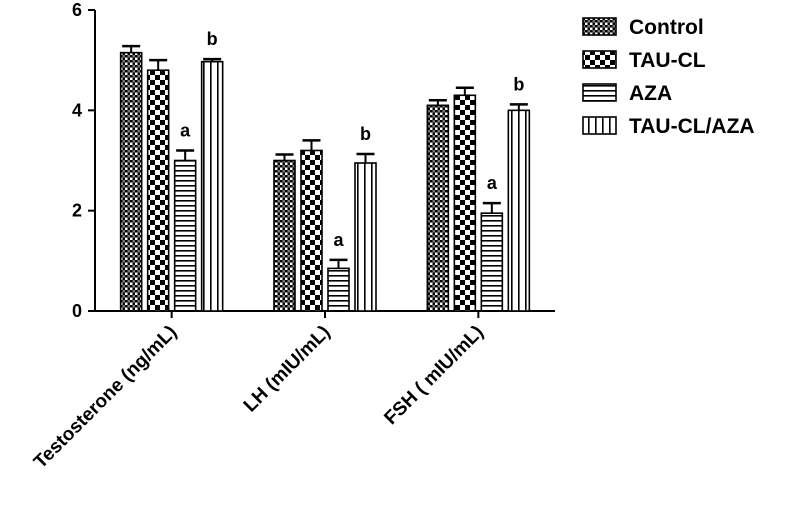 The width and height of the screenshot is (787, 506). Describe the element at coordinates (692, 126) in the screenshot. I see `legend-label: TAU-CL/AZA` at that location.